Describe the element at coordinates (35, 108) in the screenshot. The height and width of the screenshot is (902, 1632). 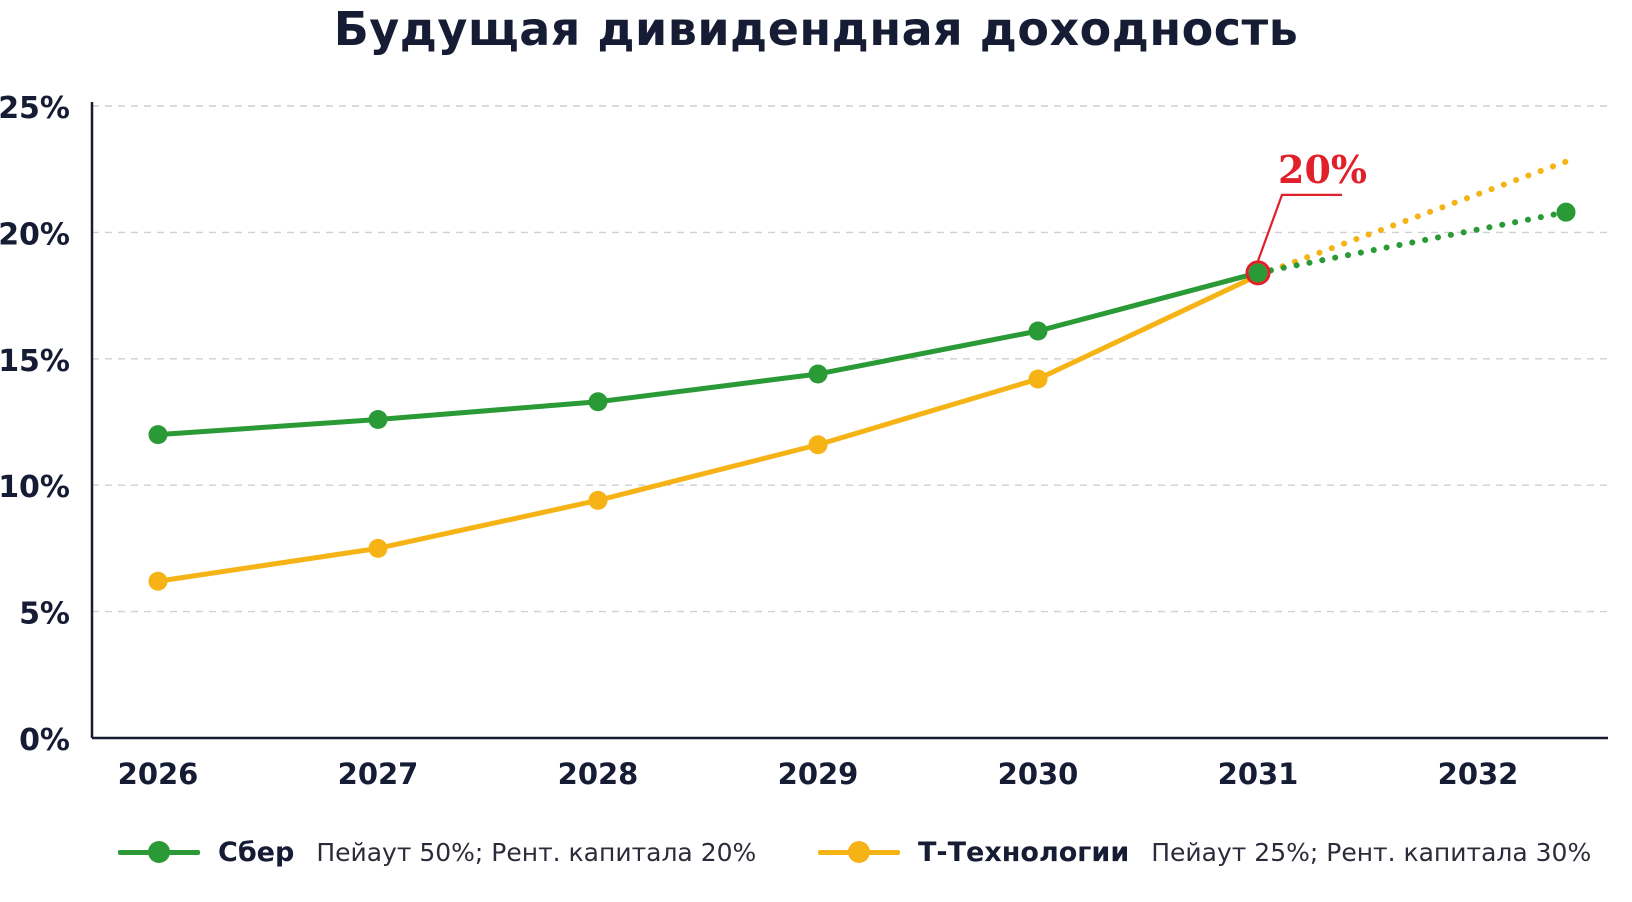
I see `y-tick-label-5: 25%` at that location.